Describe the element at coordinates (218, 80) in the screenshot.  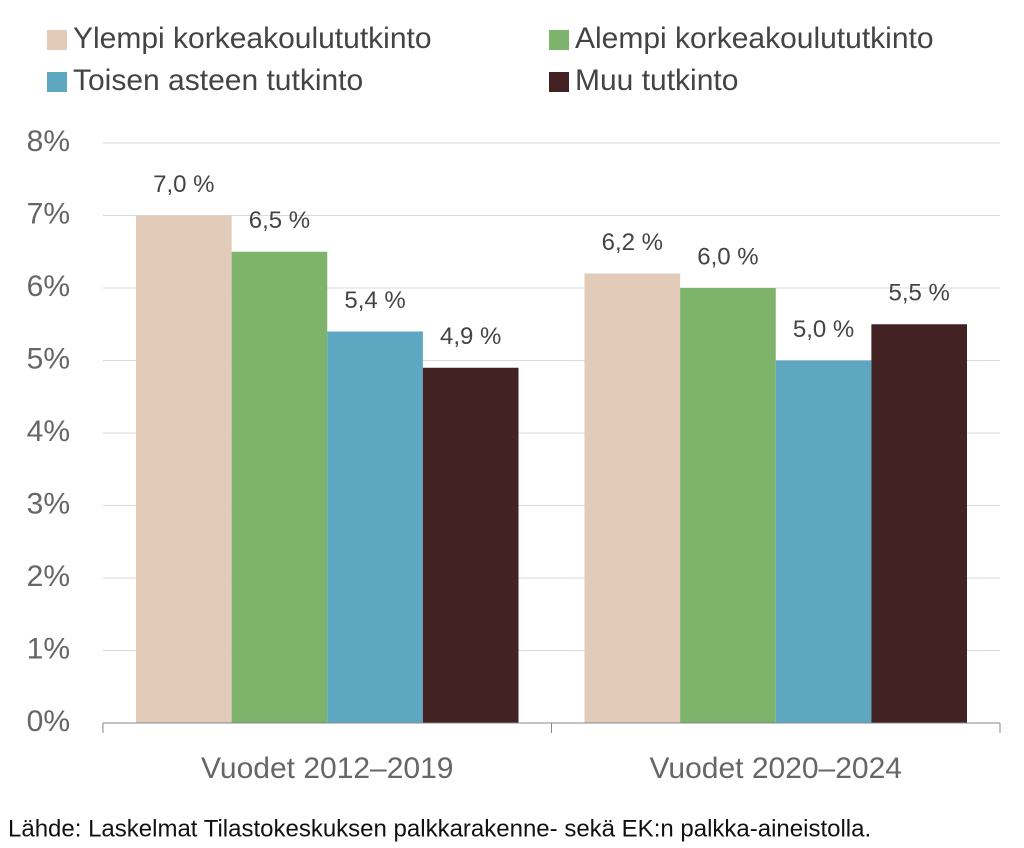
I see `legend-label: Toisen asteen tutkinto` at that location.